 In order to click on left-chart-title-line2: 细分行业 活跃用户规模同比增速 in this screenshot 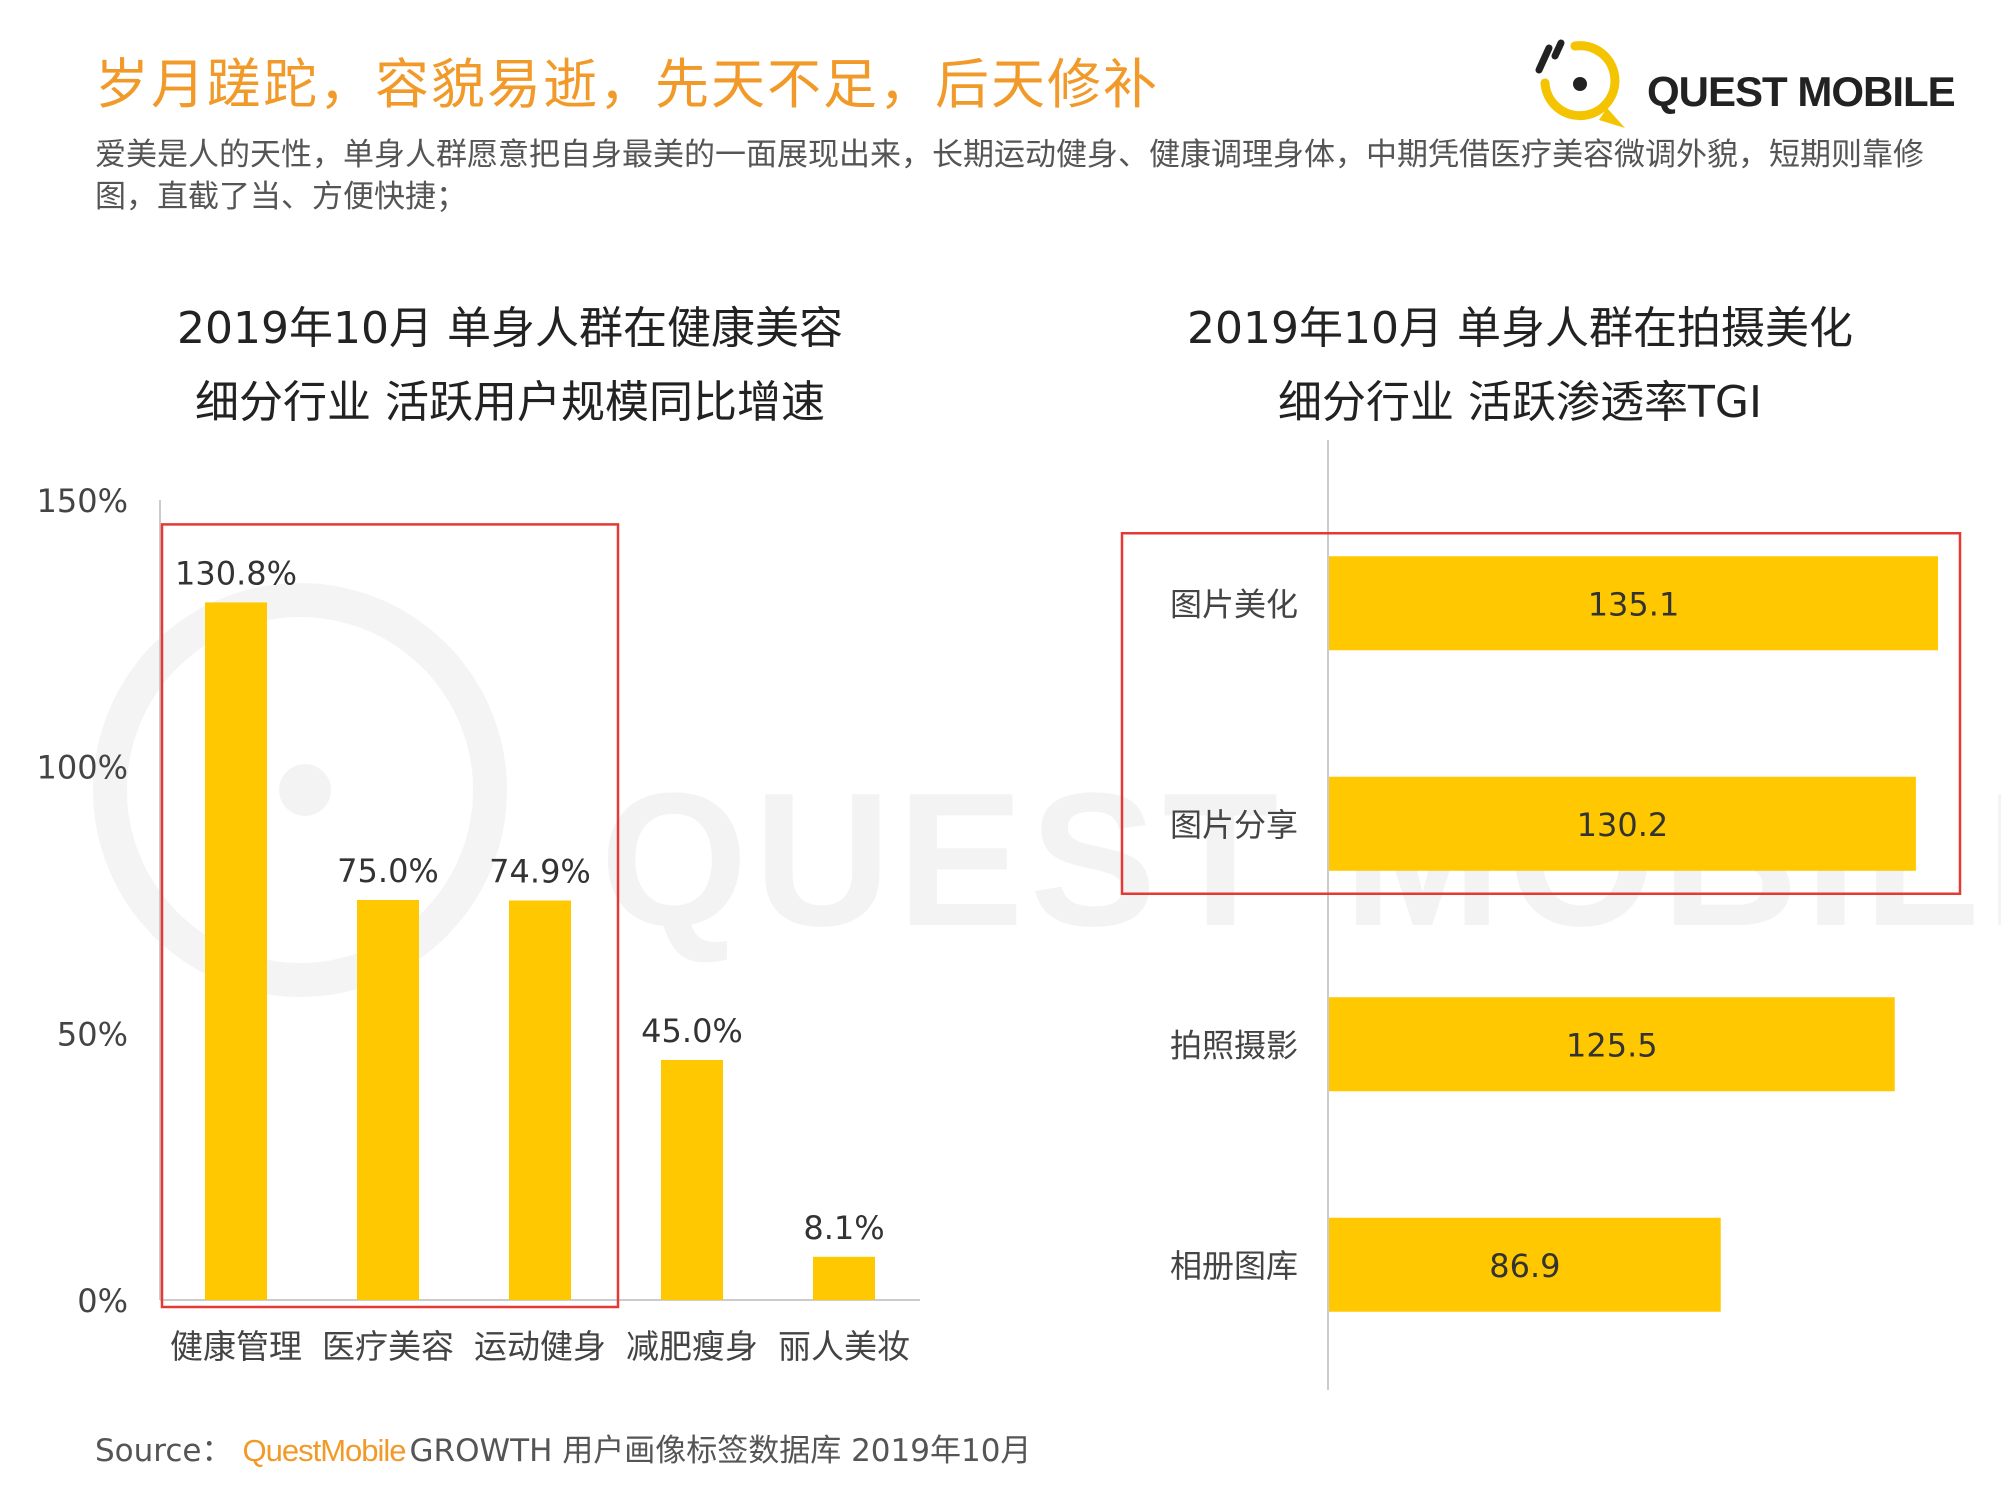, I will do `click(510, 402)`.